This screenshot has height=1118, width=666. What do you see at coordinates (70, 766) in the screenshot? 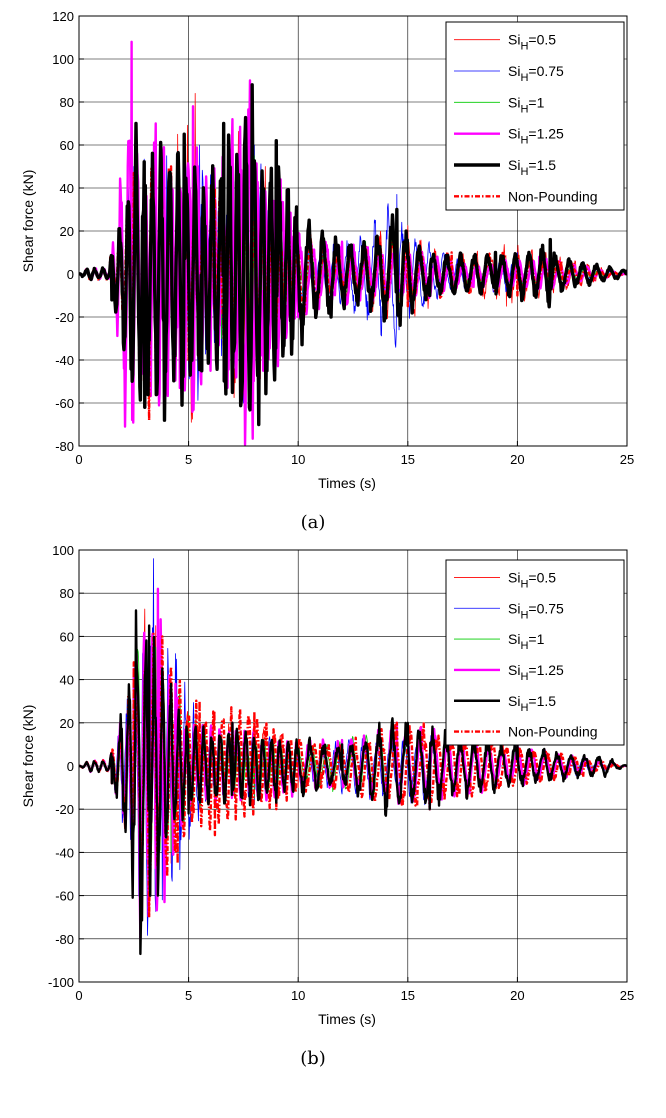
I see `chart2-ytick-label: 0` at bounding box center [70, 766].